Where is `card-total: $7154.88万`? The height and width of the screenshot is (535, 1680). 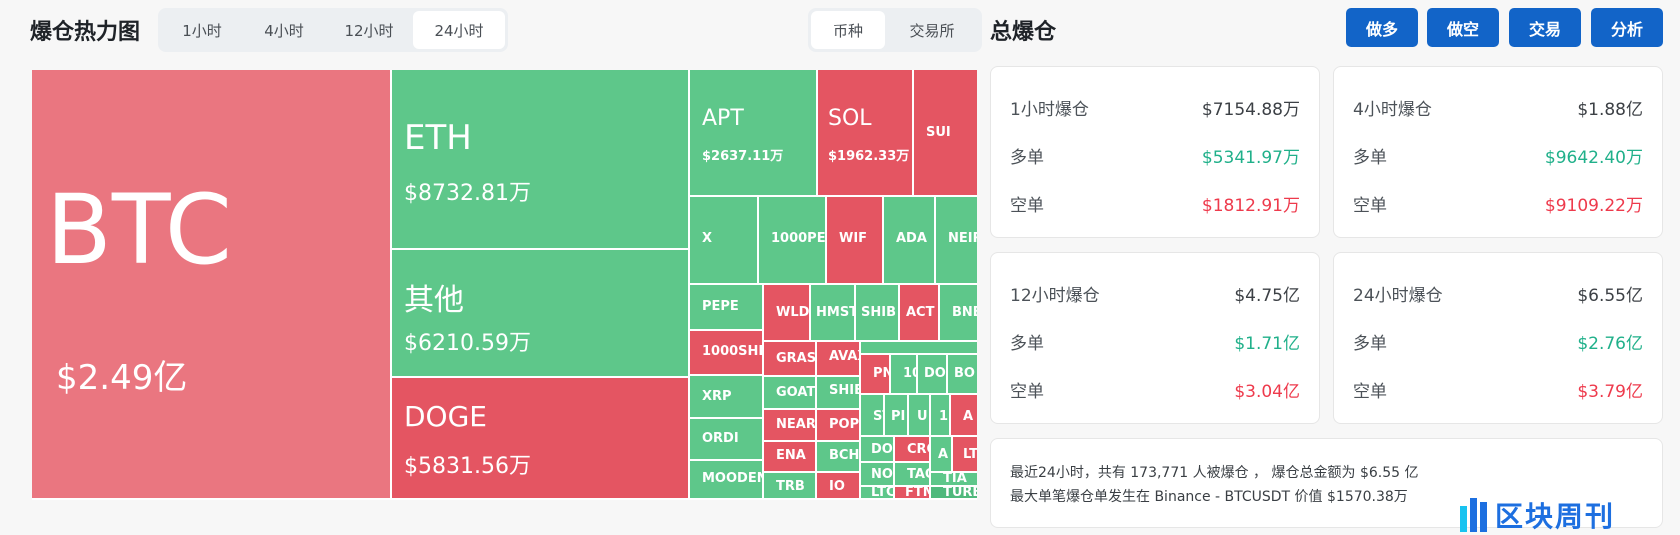 card-total: $7154.88万 is located at coordinates (1250, 110).